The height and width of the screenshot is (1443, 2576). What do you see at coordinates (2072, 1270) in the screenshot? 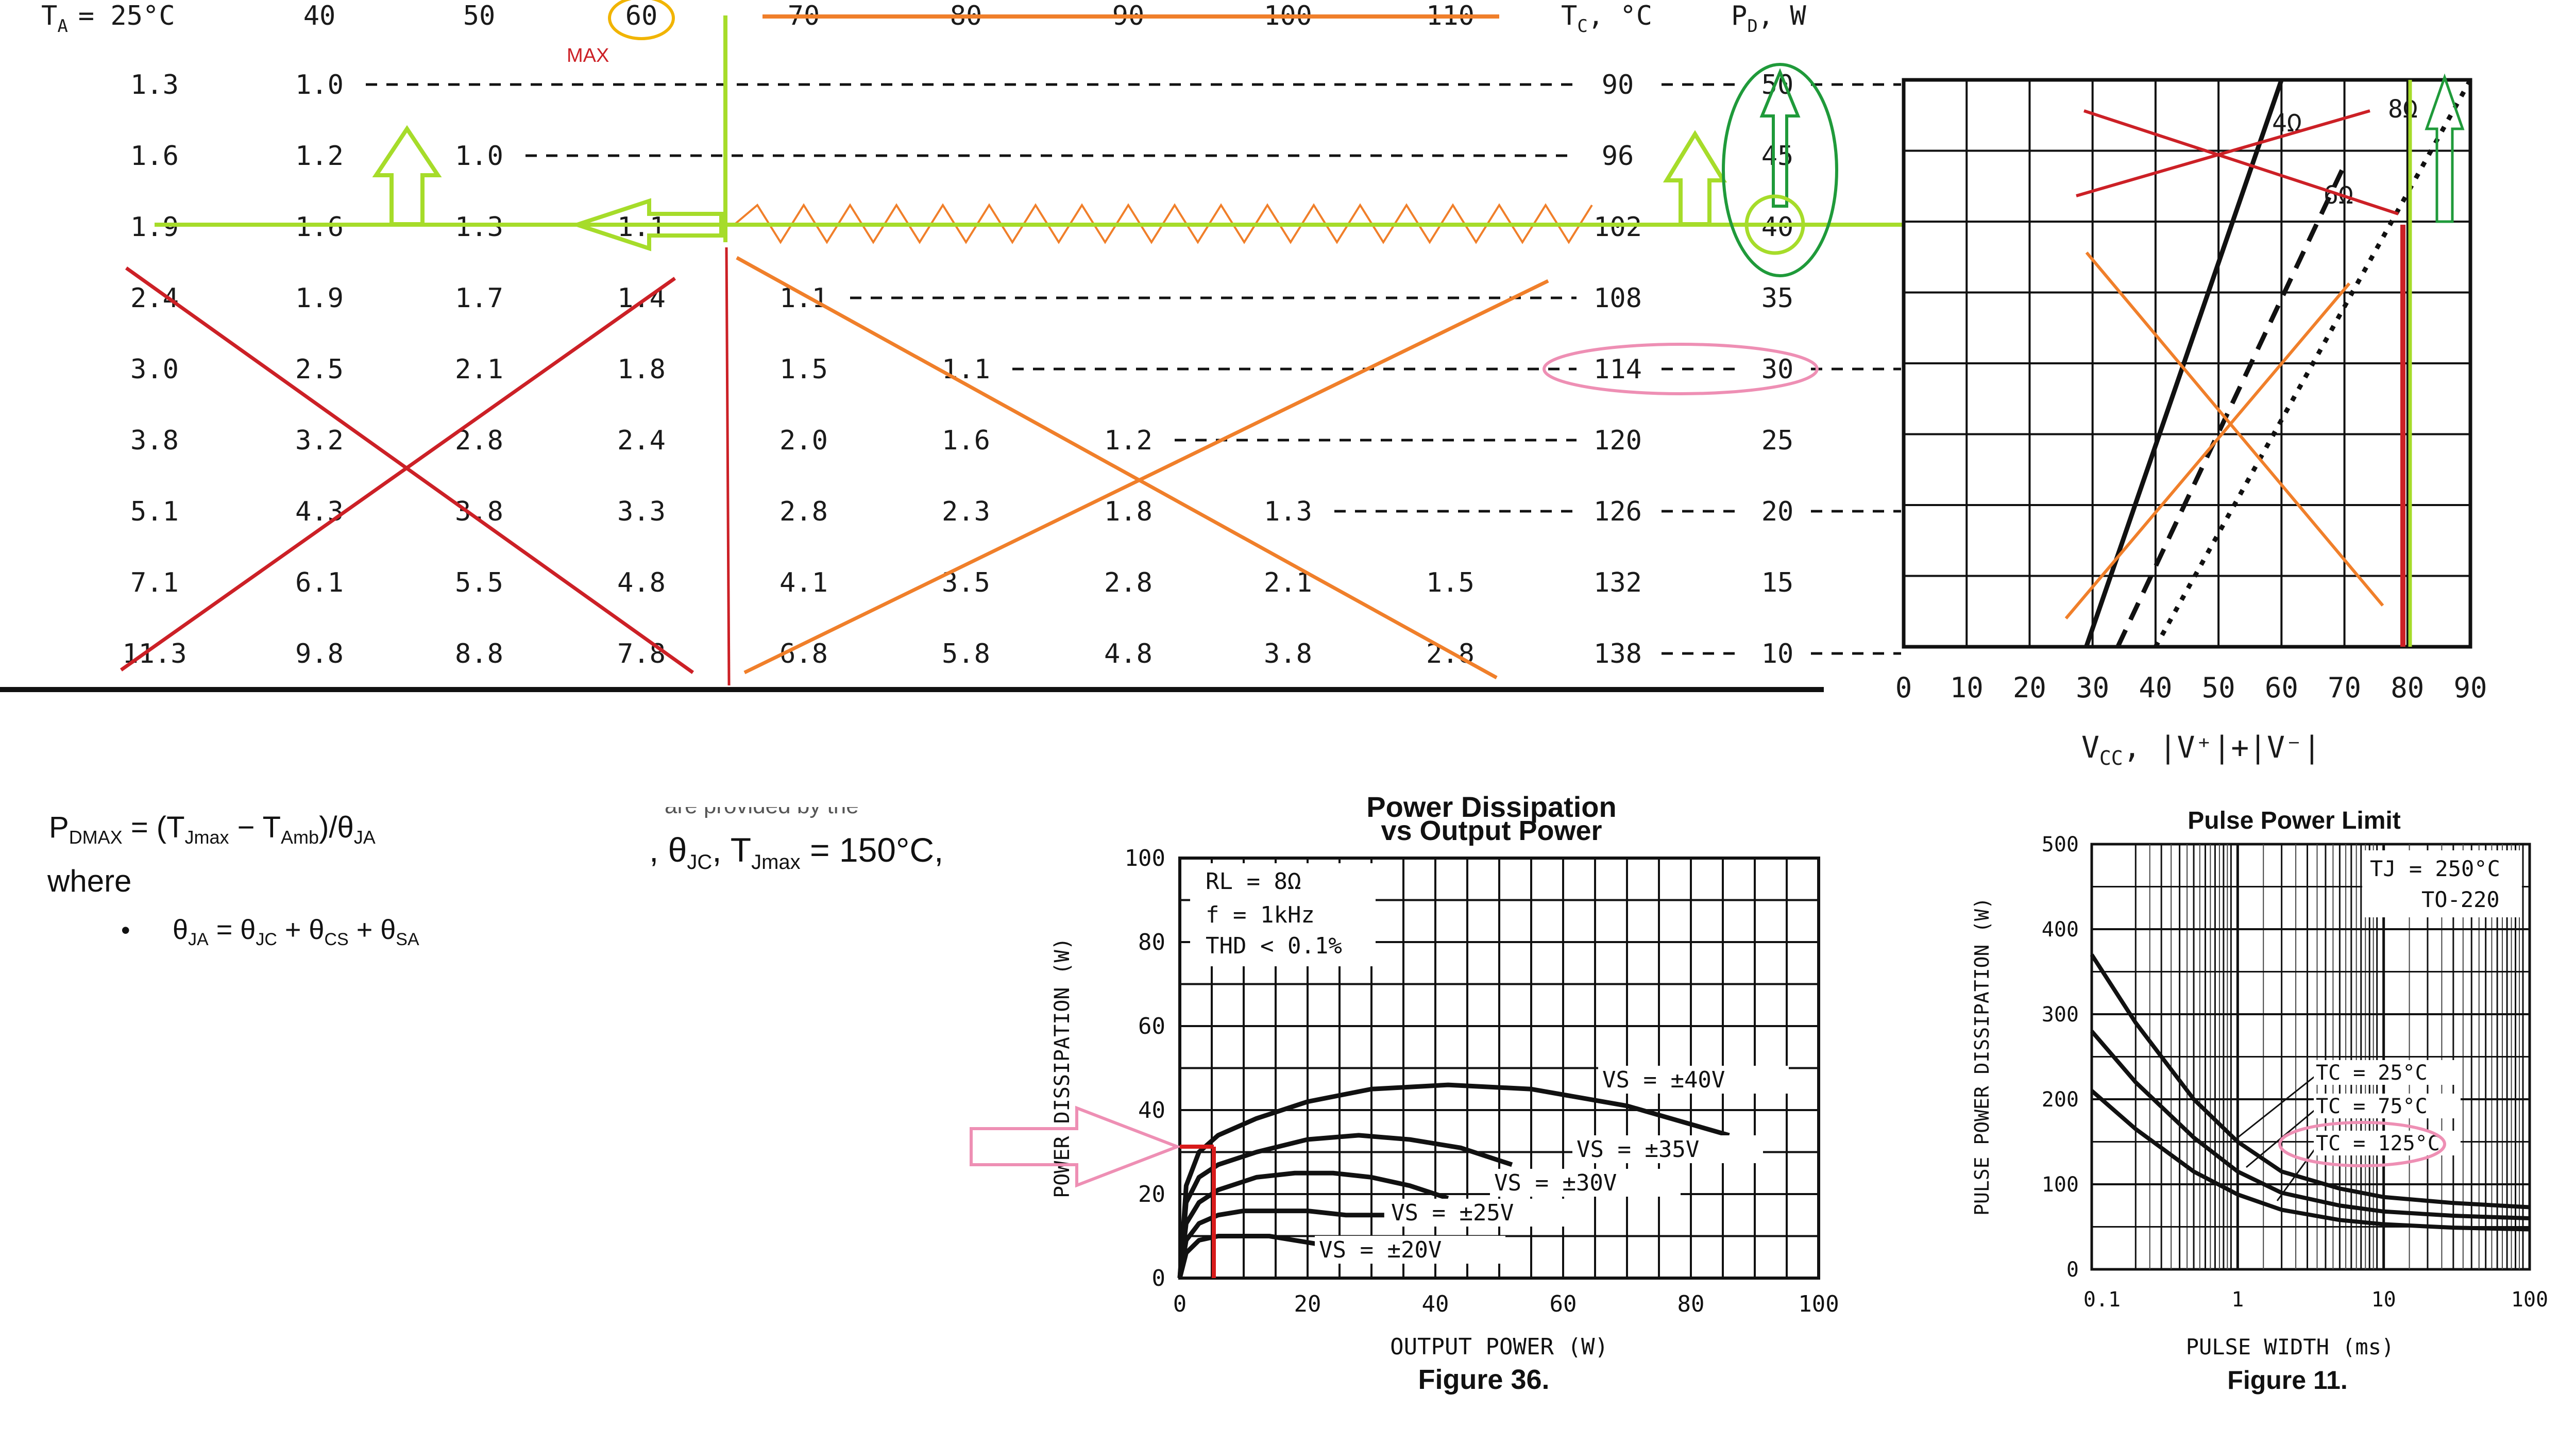
I see `fig11-y-tick: 0` at bounding box center [2072, 1270].